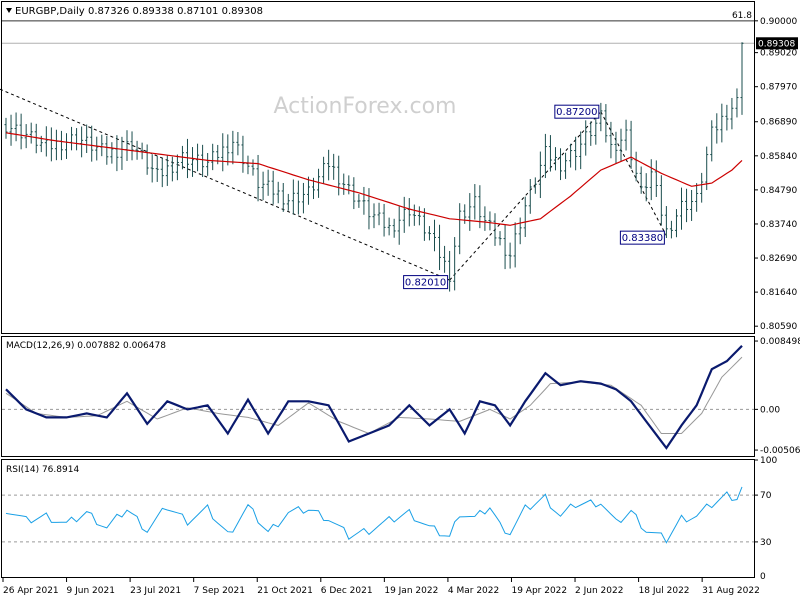  I want to click on price-y-tick-label: 0.83740, so click(778, 225).